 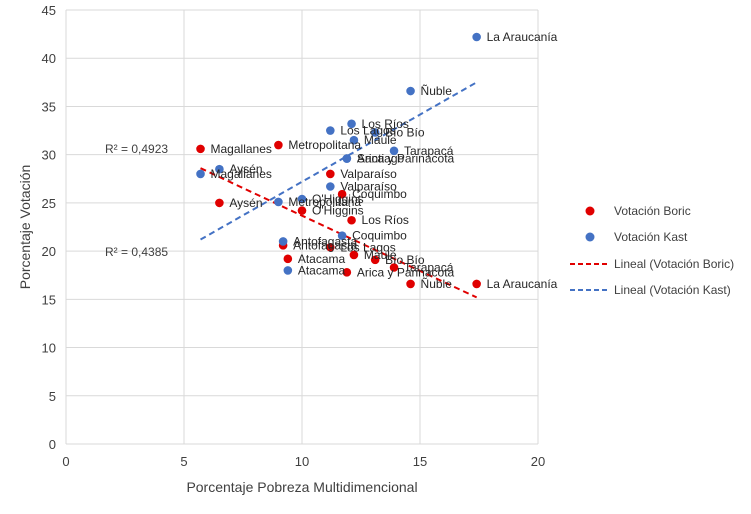 I want to click on r2-annotations: R² = 0,4385 R² = 0,4923, so click(x=136, y=200).